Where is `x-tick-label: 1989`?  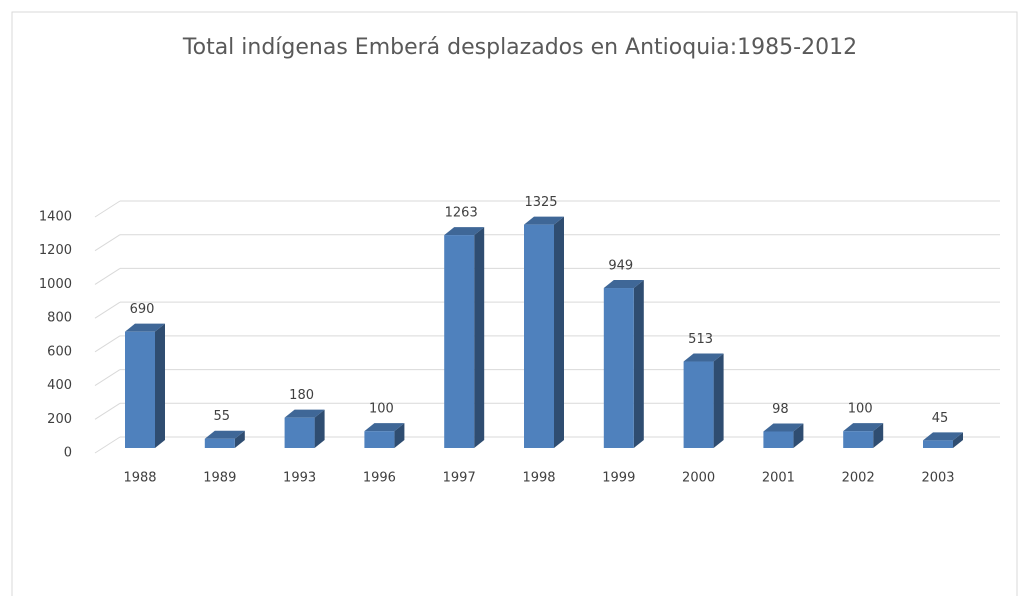
x-tick-label: 1989 is located at coordinates (219, 478).